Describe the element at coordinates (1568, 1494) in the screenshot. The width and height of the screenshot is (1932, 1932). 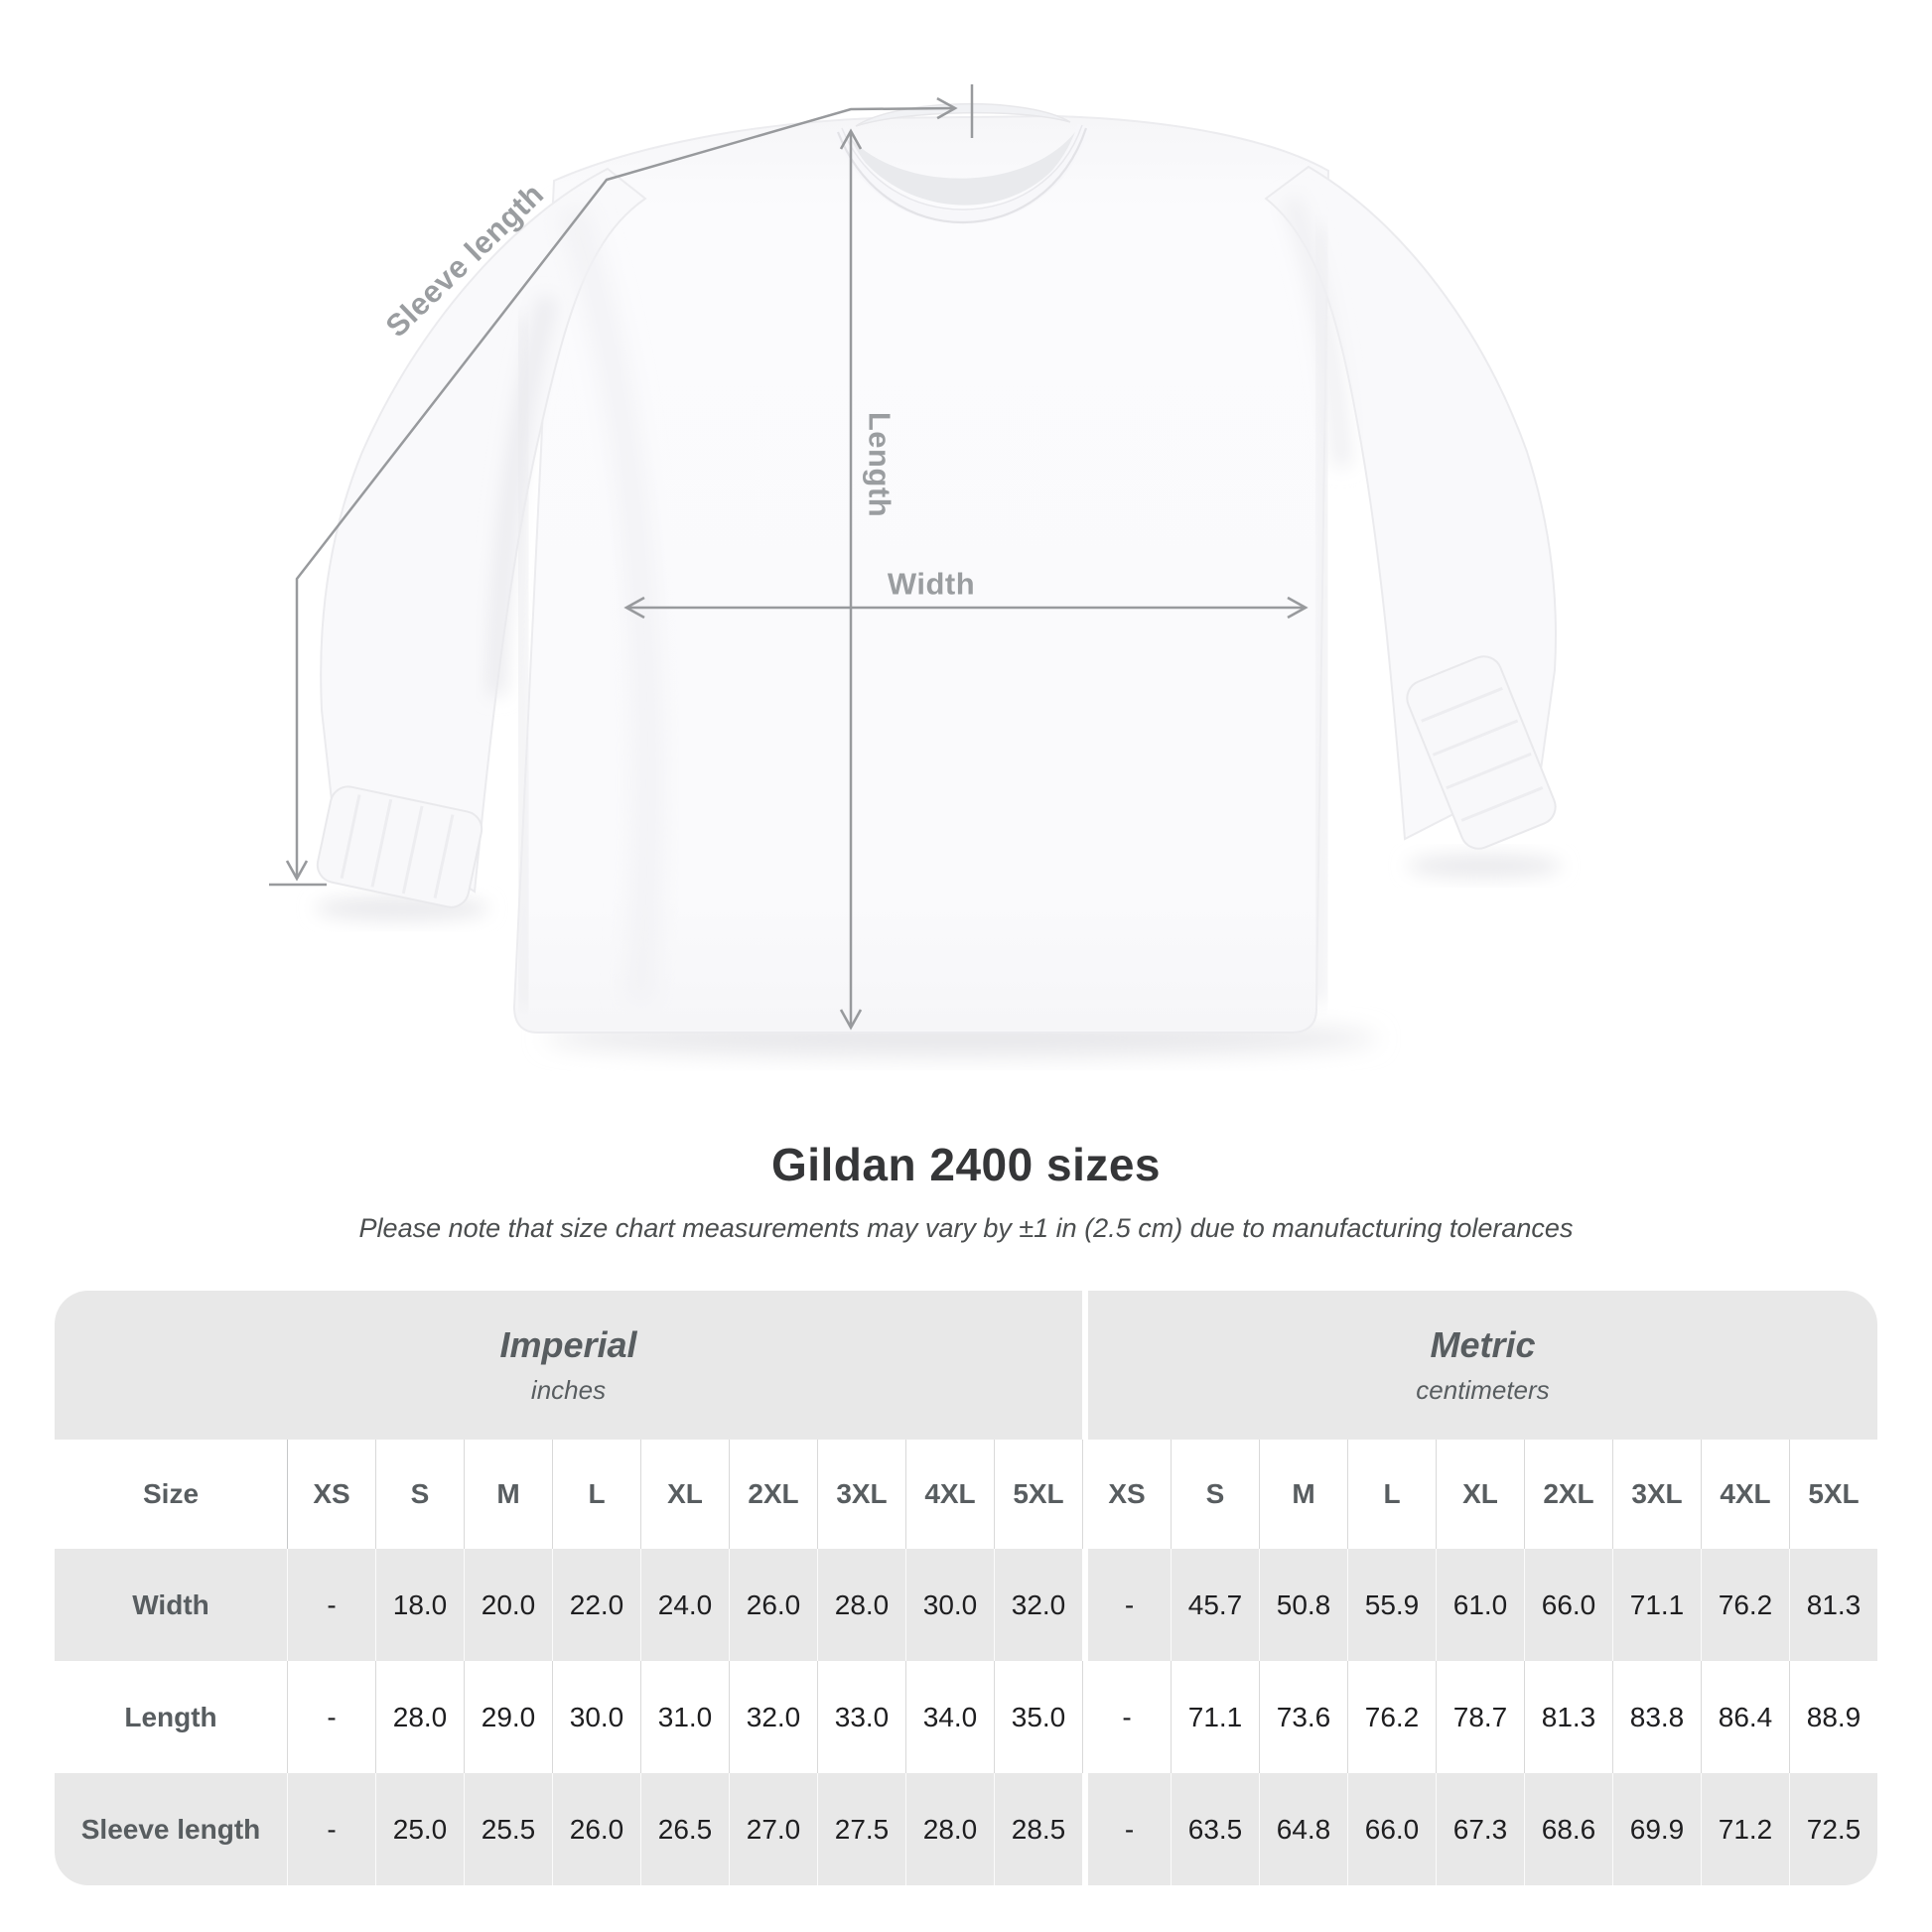
I see `size-header-metric-2xl: 2XL` at that location.